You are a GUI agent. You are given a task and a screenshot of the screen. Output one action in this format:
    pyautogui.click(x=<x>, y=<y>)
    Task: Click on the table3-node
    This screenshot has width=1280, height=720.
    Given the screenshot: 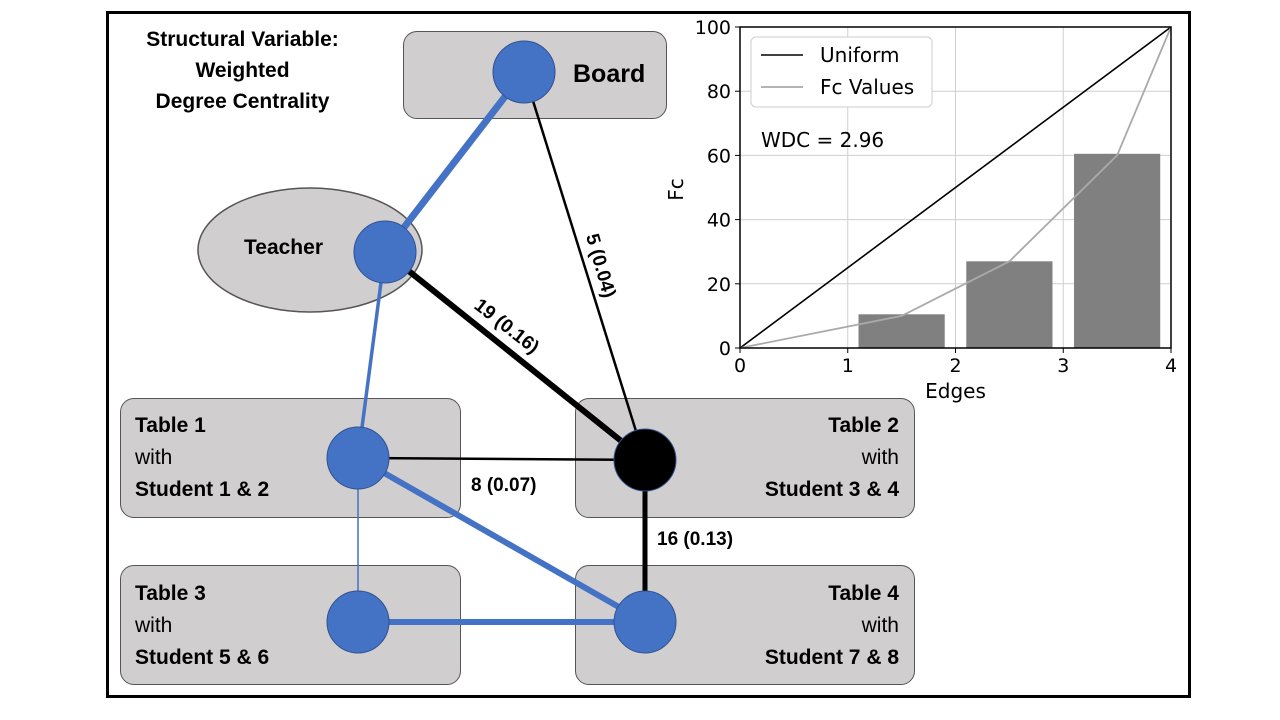 What is the action you would take?
    pyautogui.click(x=358, y=622)
    